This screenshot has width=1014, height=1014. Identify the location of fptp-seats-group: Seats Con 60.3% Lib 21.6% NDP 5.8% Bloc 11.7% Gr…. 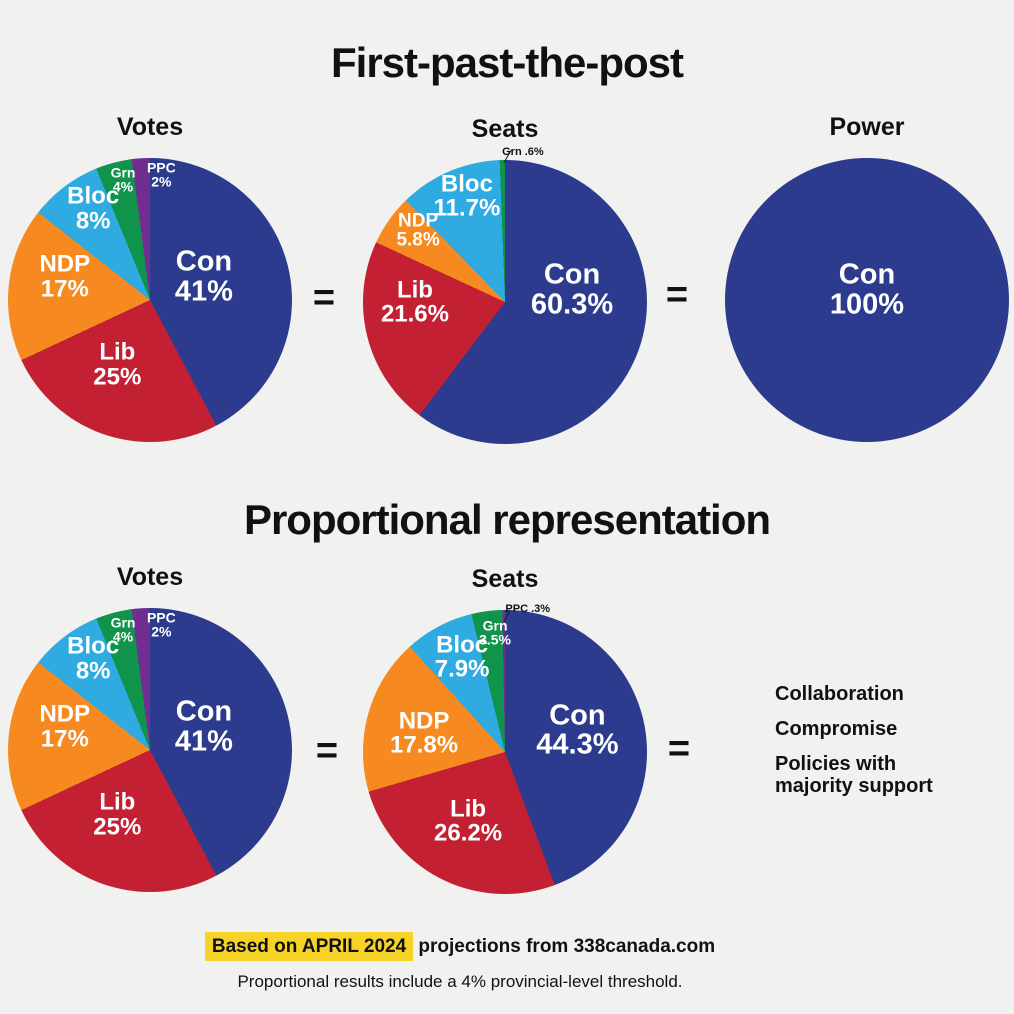
(505, 280).